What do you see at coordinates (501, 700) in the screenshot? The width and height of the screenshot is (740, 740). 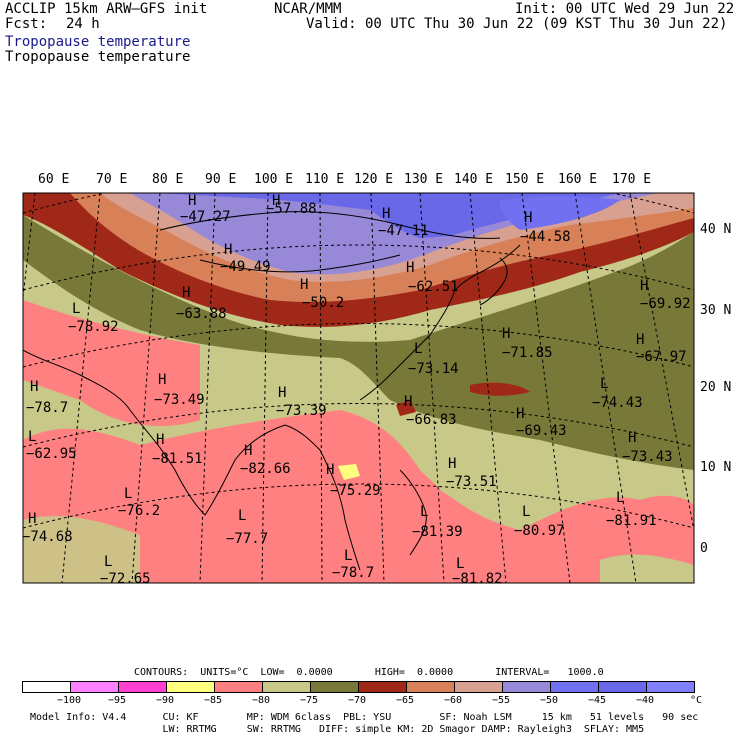 I see `colorbar-label: −55` at bounding box center [501, 700].